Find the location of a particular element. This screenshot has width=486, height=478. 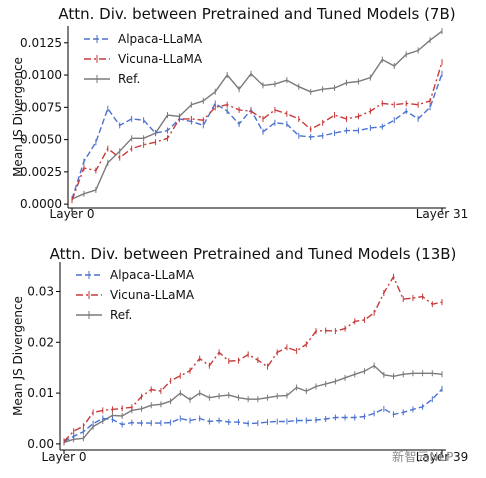

y-tick-label: 0.00 is located at coordinates (40, 444).